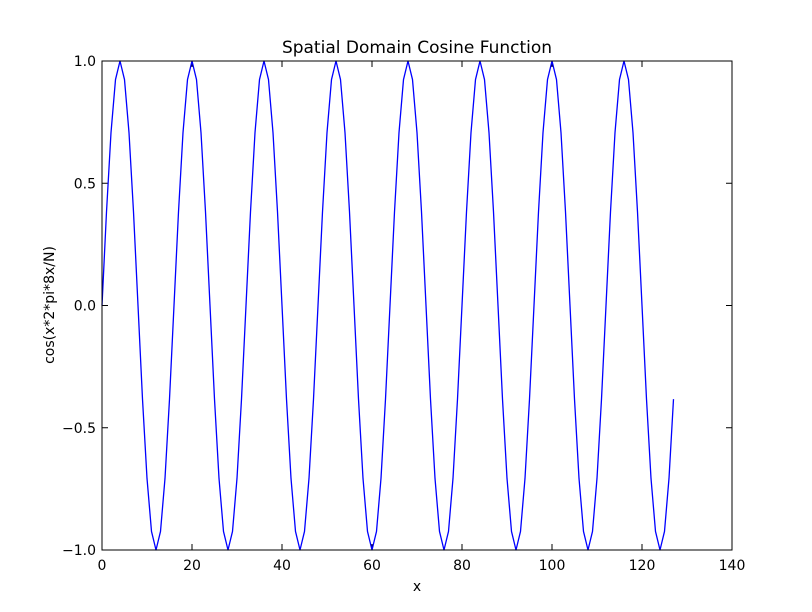 The height and width of the screenshot is (612, 812). What do you see at coordinates (50, 305) in the screenshot?
I see `y-axis-label: cos(x*2*pi*8x/N)` at bounding box center [50, 305].